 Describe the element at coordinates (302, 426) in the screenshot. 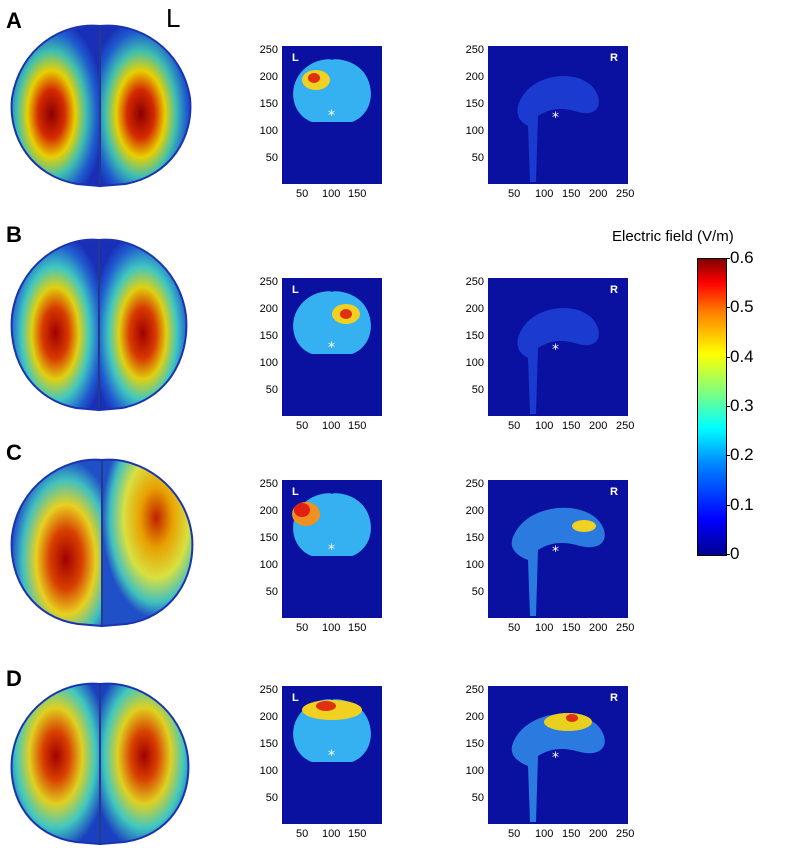

I see `coronal-x-tick-b: 50` at that location.